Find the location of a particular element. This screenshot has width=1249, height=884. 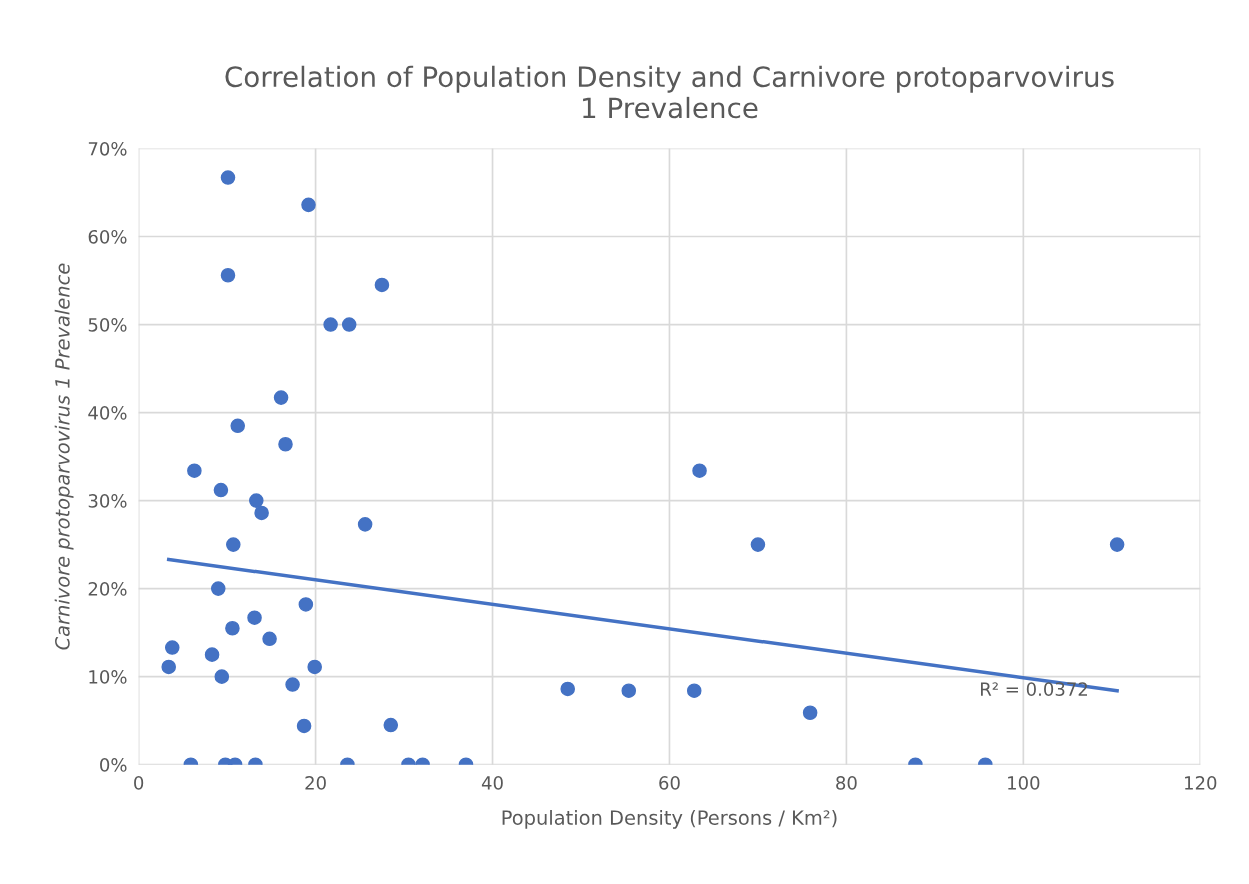

chart-title: Correlation of Population Density and Carnivore protoparvovirus 1 Prevalence is located at coordinates (669, 92).